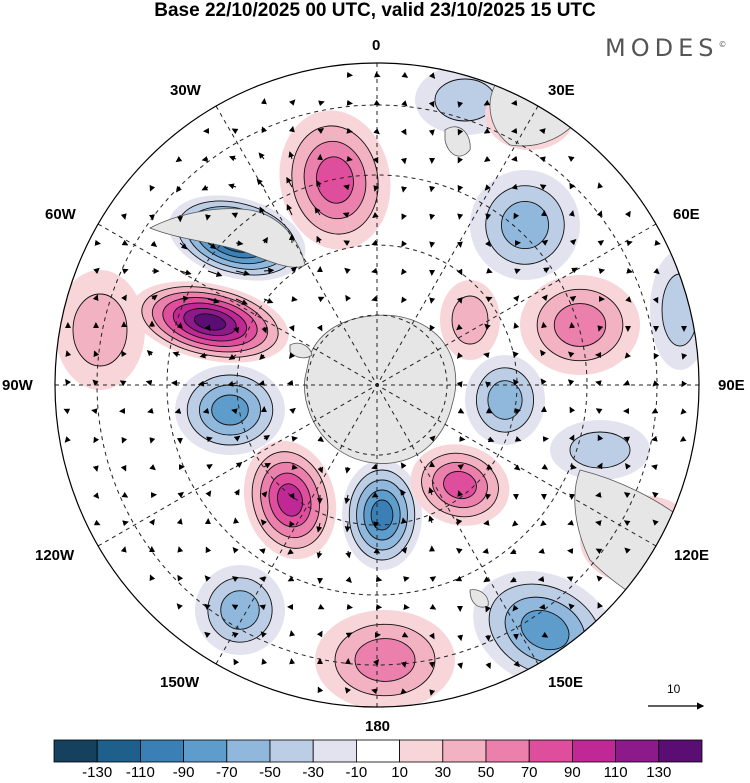 The width and height of the screenshot is (750, 783). What do you see at coordinates (230, 410) in the screenshot?
I see `anomaly-low-100w` at bounding box center [230, 410].